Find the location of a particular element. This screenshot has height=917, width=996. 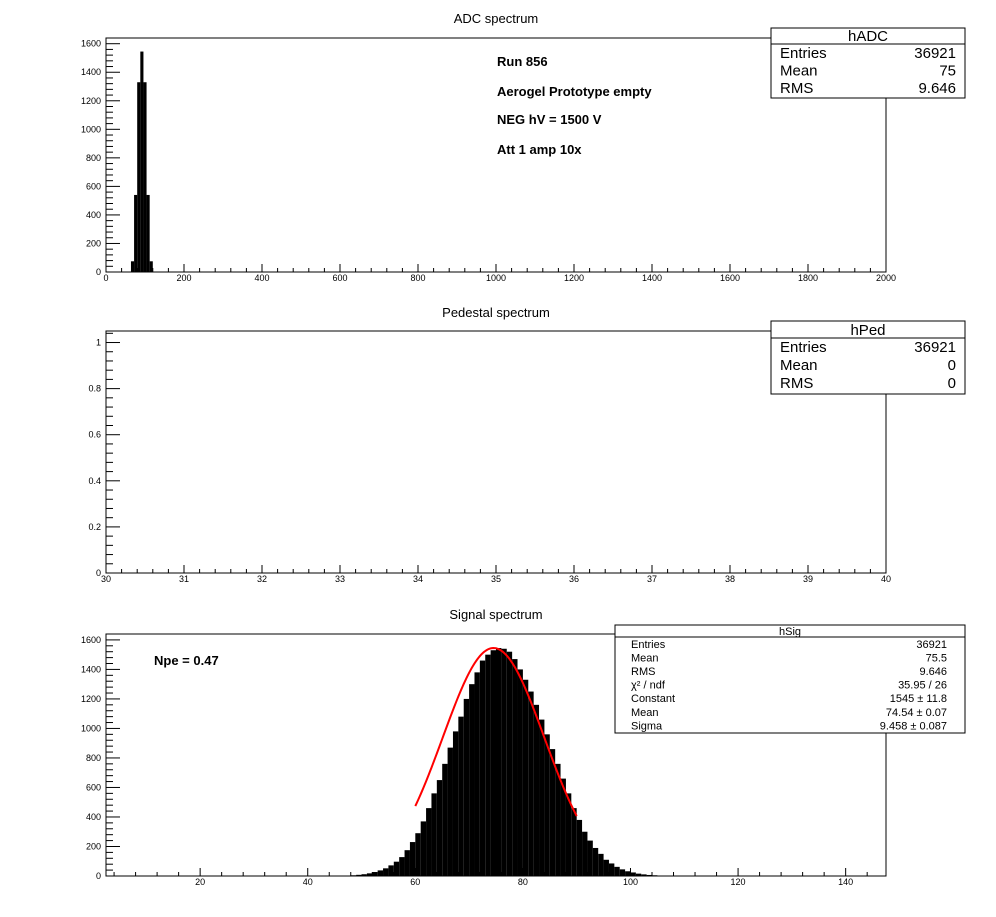

sig-stats-label: Constant is located at coordinates (653, 699).